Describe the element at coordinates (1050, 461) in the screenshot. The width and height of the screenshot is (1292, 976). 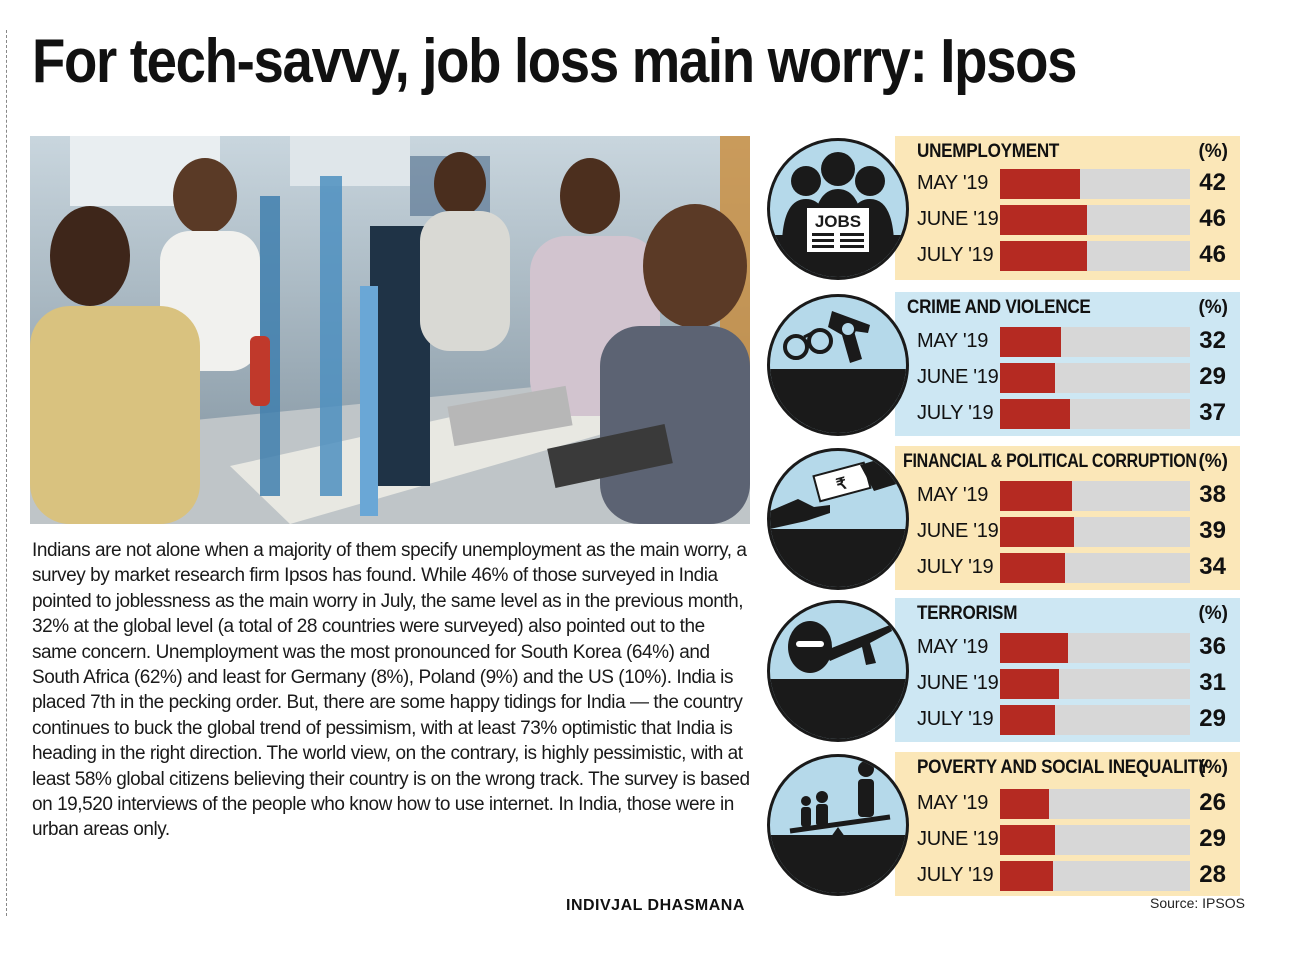
I see `chart-title: FINANCIAL & POLITICAL CORRUPTION` at that location.